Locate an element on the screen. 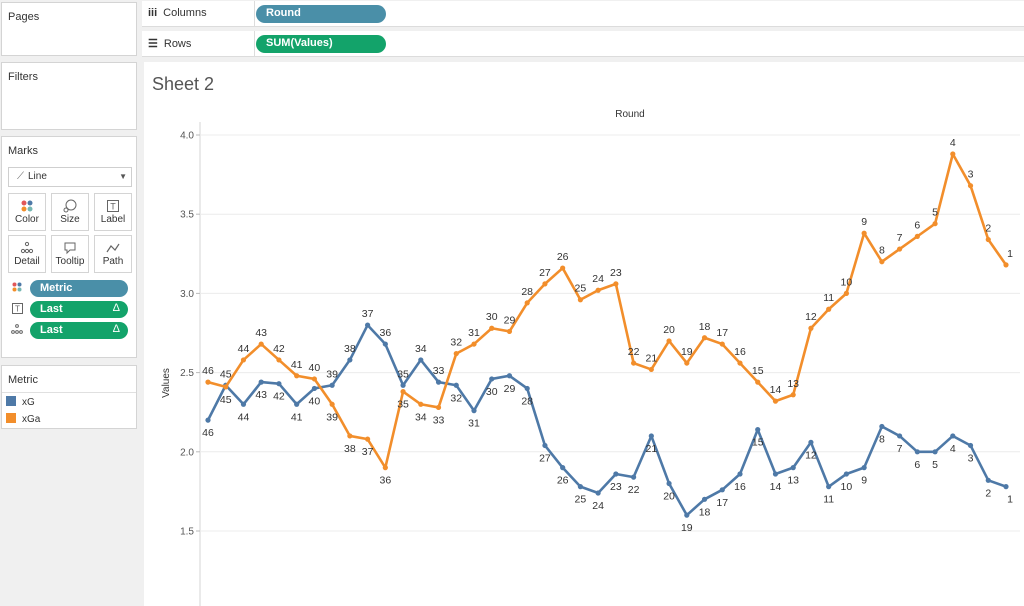  mark-type-dropdown: ⟋ Line ▼ is located at coordinates (70, 177).